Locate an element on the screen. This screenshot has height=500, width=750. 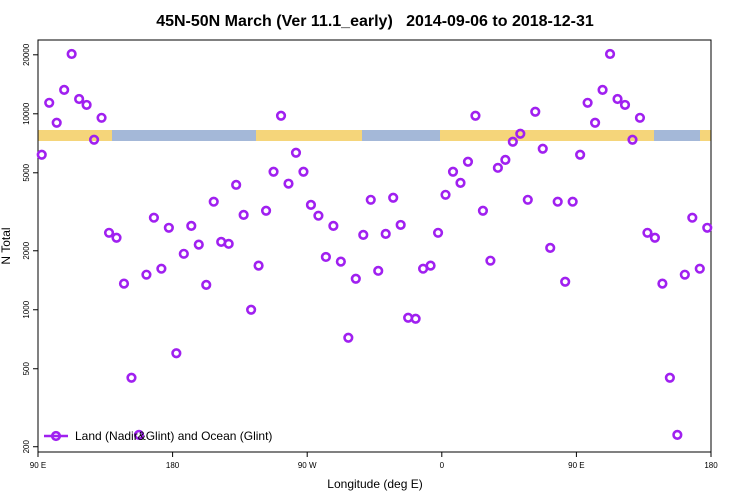
x-tick-label: 0 is located at coordinates (442, 465).